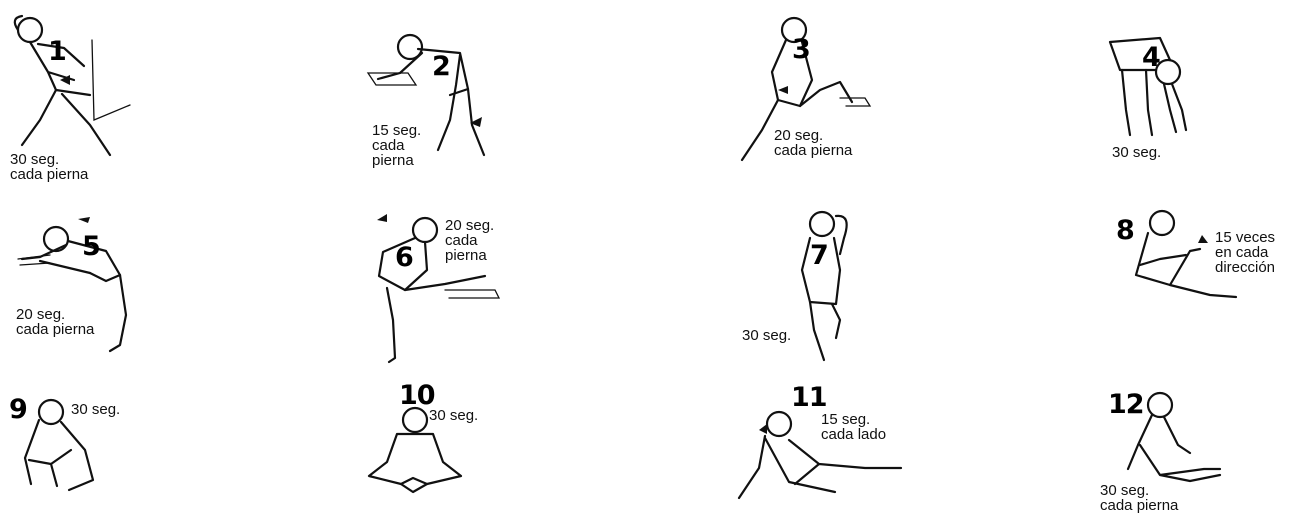  I want to click on exercise-1-duration: 30 seg. cada pierna, so click(49, 167).